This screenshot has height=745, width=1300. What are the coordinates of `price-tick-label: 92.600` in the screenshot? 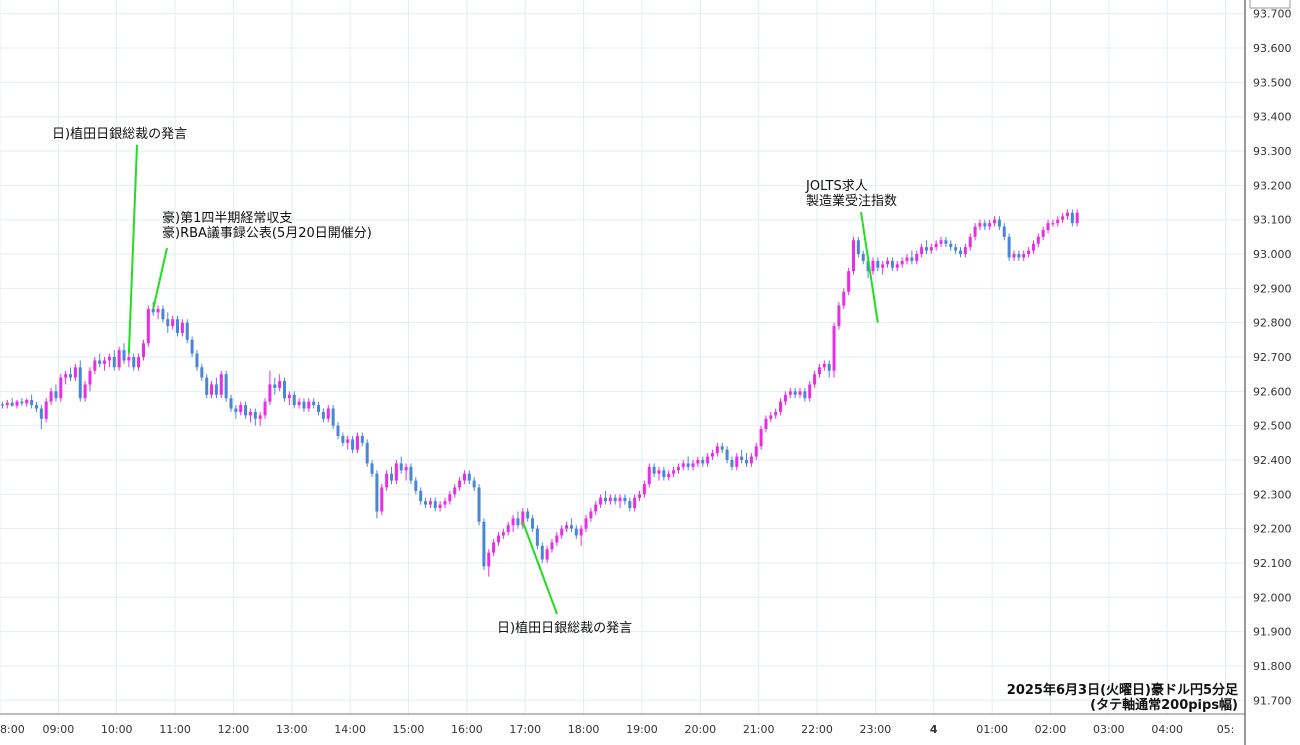 It's located at (1272, 391).